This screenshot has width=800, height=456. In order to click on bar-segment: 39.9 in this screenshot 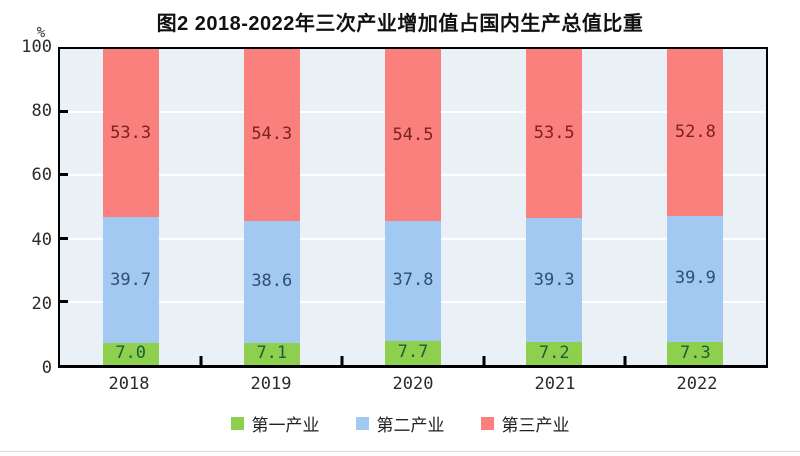, I will do `click(695, 278)`.